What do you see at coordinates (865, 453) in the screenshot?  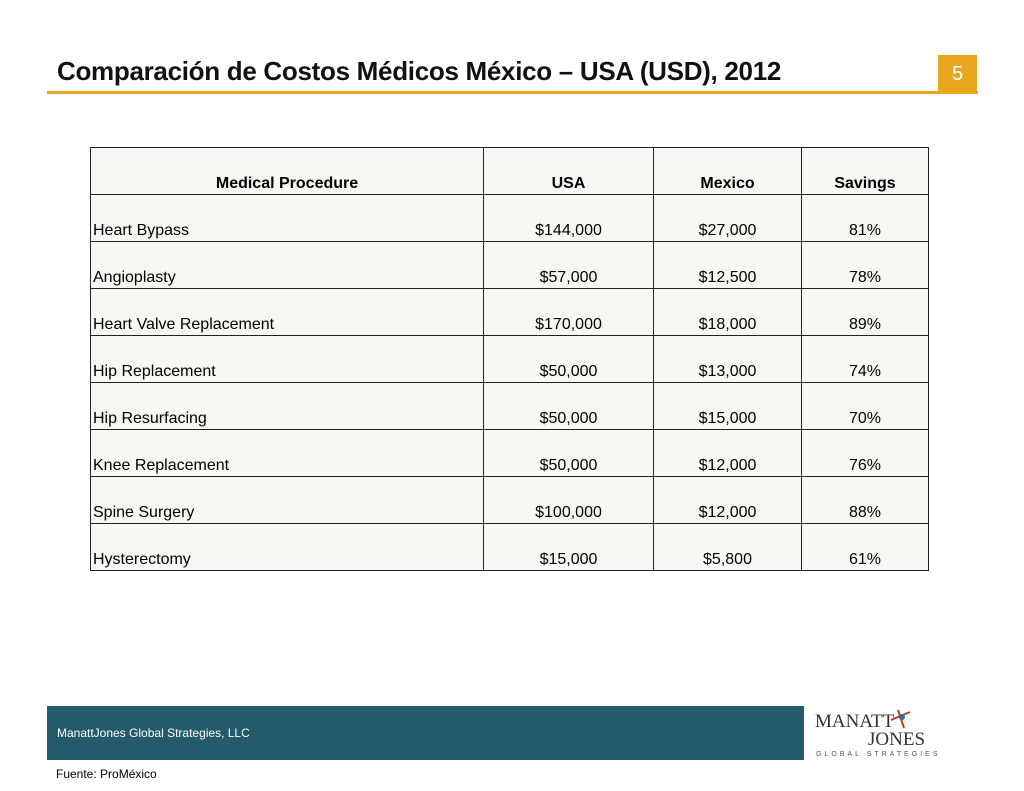 I see `value-cell: 76%` at bounding box center [865, 453].